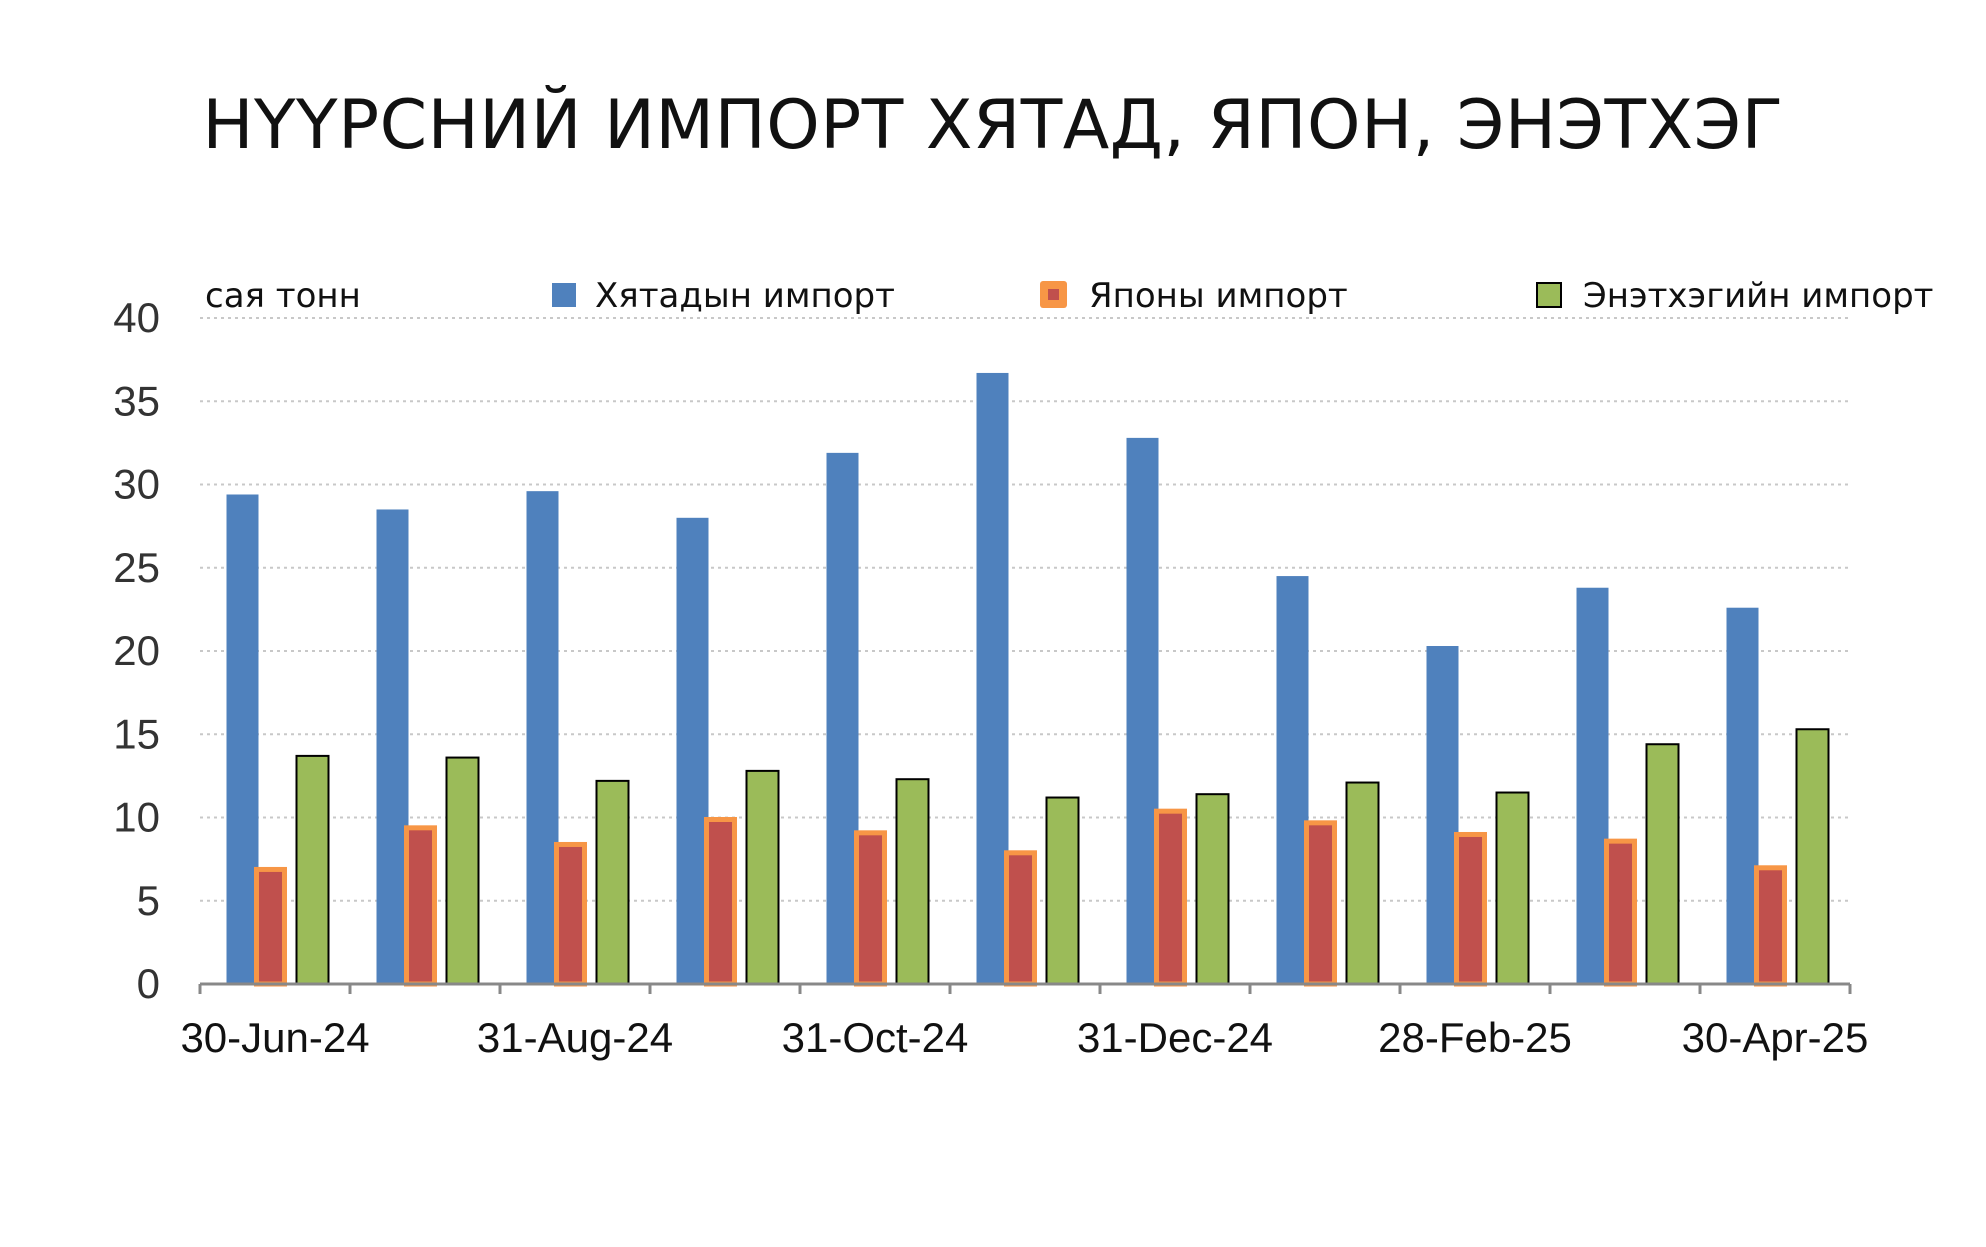  I want to click on chart-title: НҮҮРСНИЙ ИМПОРТ ХЯТАД, ЯПОН, ЭНЭТХЭГ, so click(993, 125).